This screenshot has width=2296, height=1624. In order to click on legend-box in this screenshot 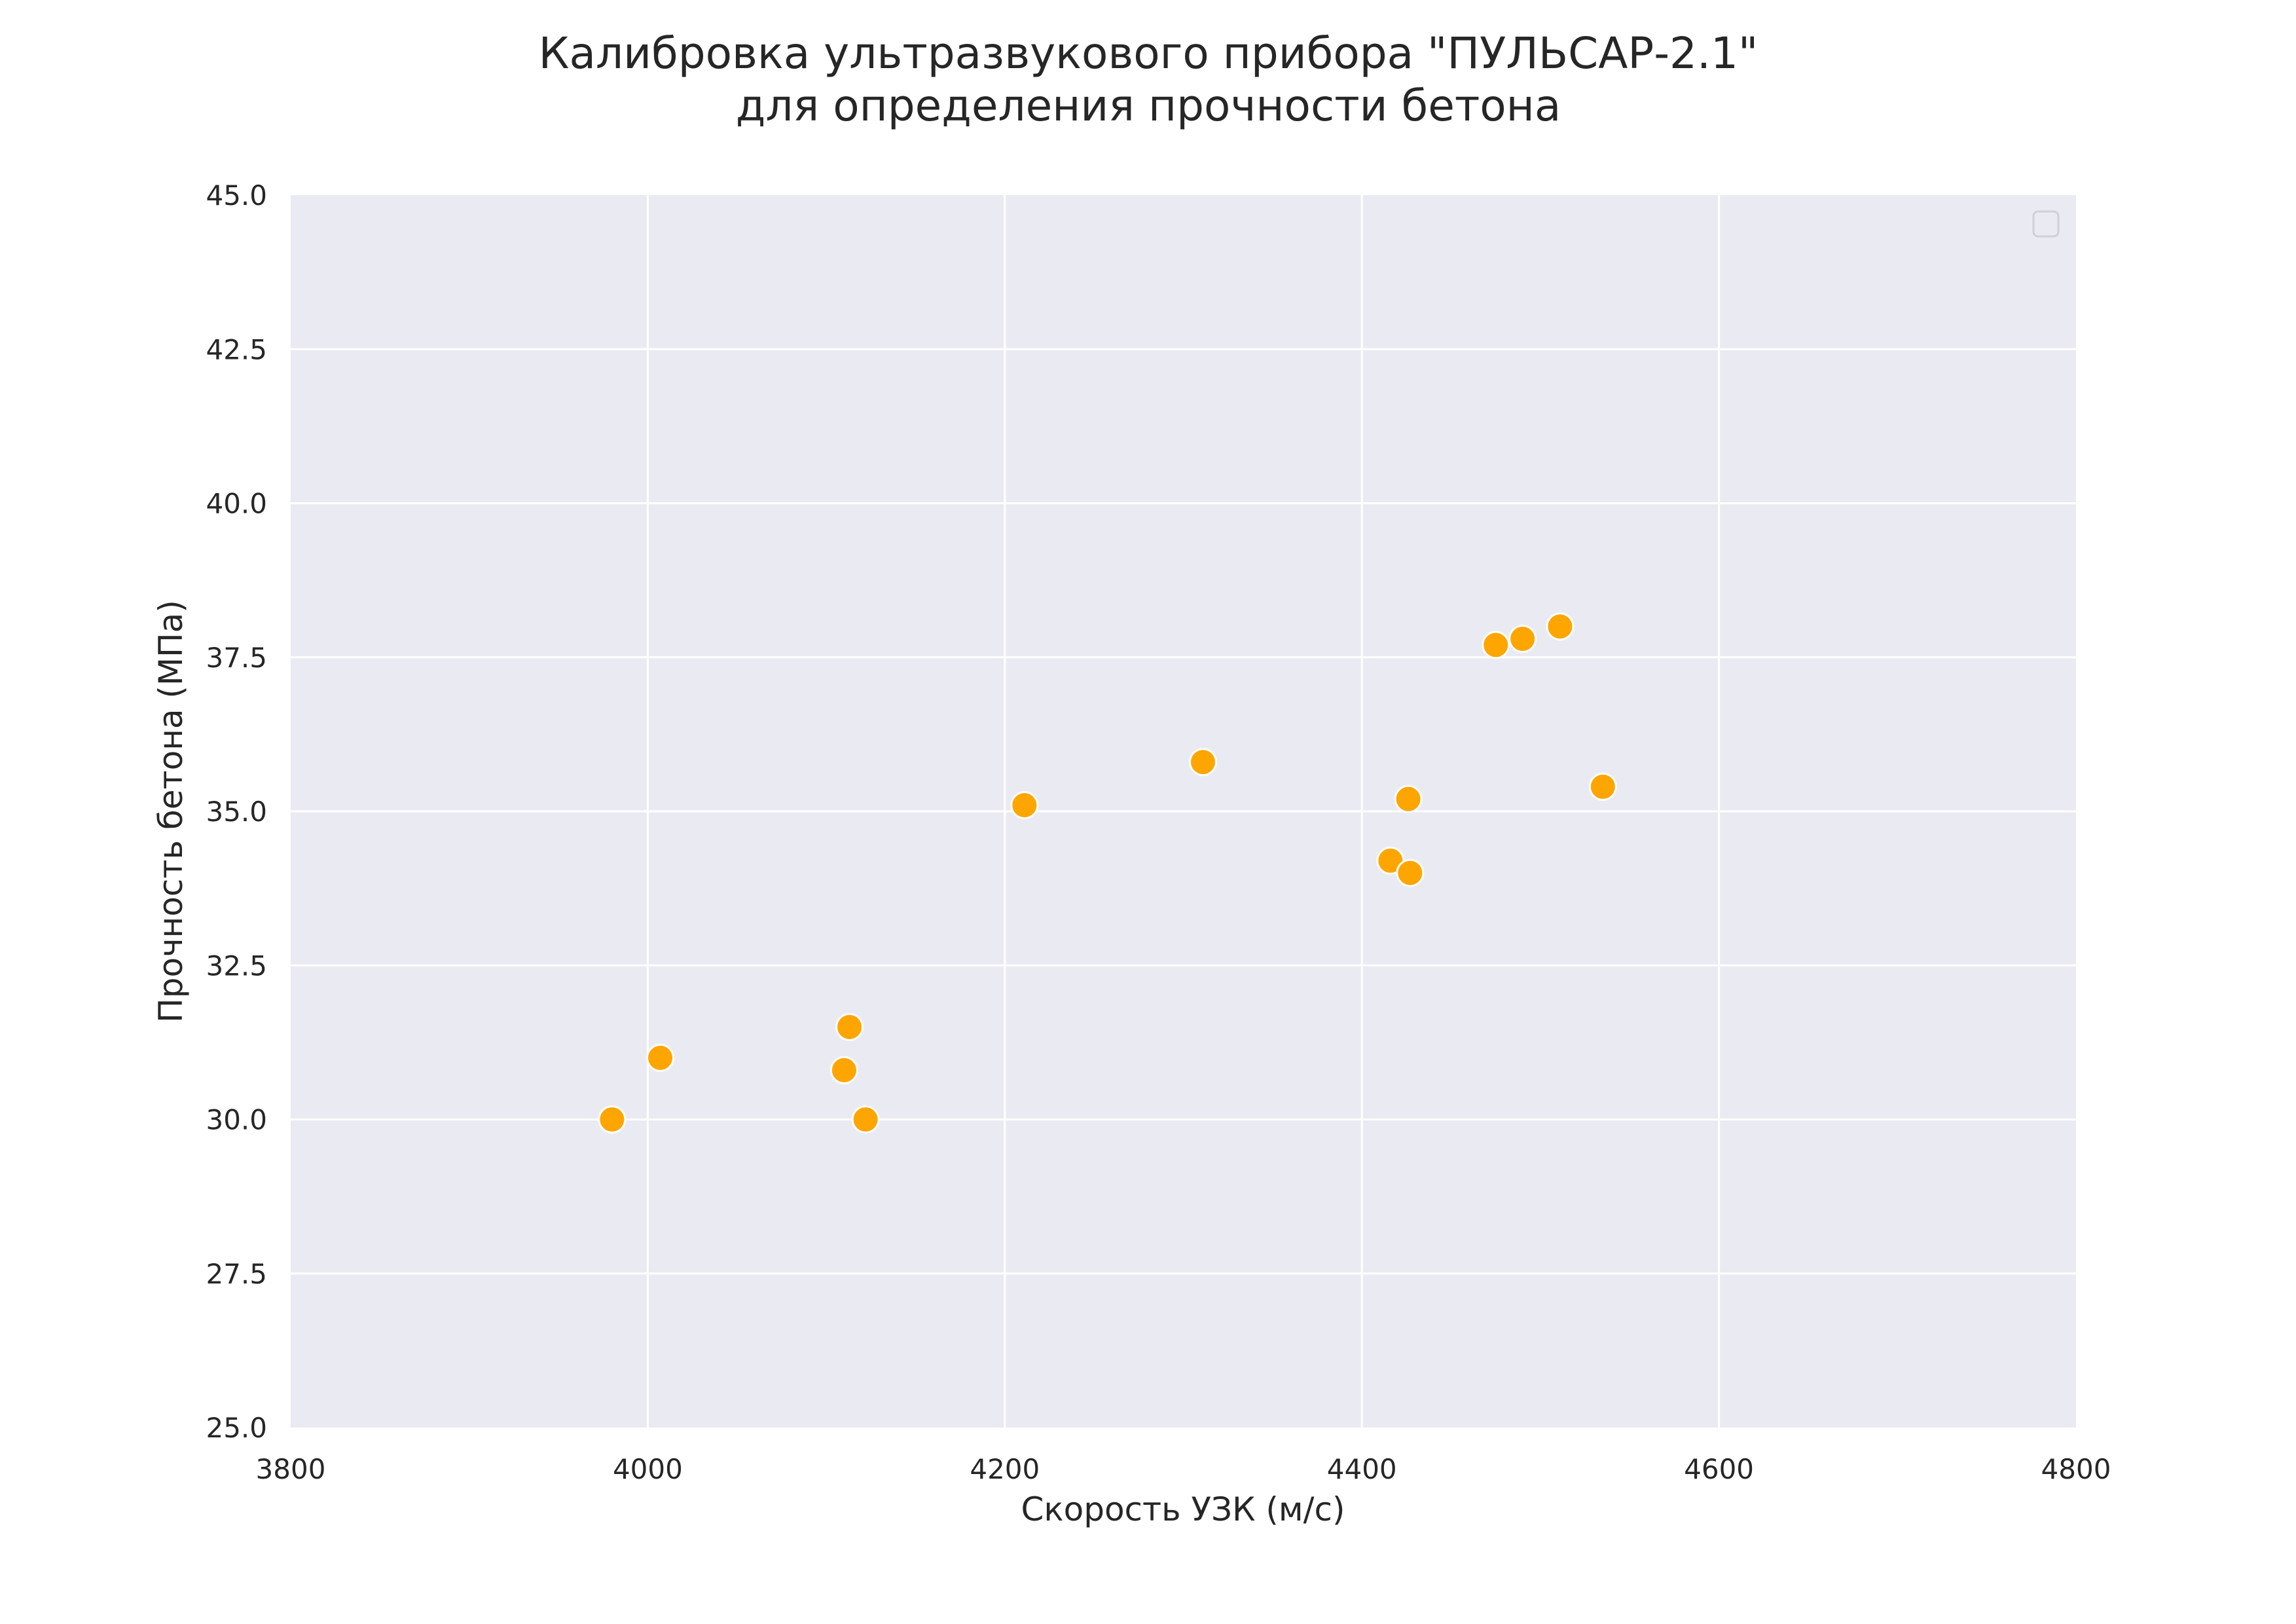, I will do `click(2046, 224)`.